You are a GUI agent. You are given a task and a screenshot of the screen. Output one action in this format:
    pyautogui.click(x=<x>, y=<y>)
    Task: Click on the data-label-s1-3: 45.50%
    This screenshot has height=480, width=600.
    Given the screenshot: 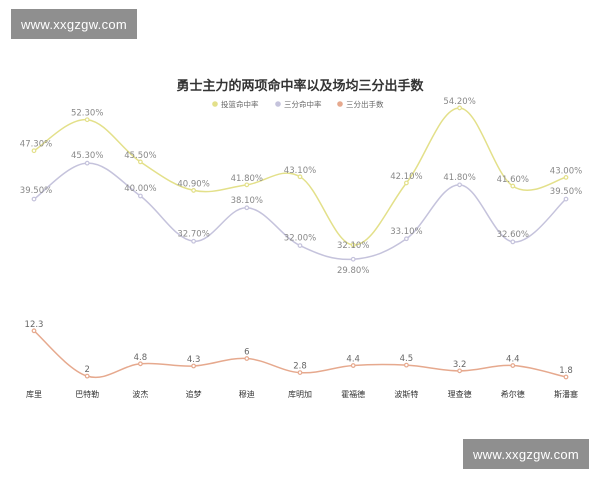 What is the action you would take?
    pyautogui.click(x=140, y=156)
    